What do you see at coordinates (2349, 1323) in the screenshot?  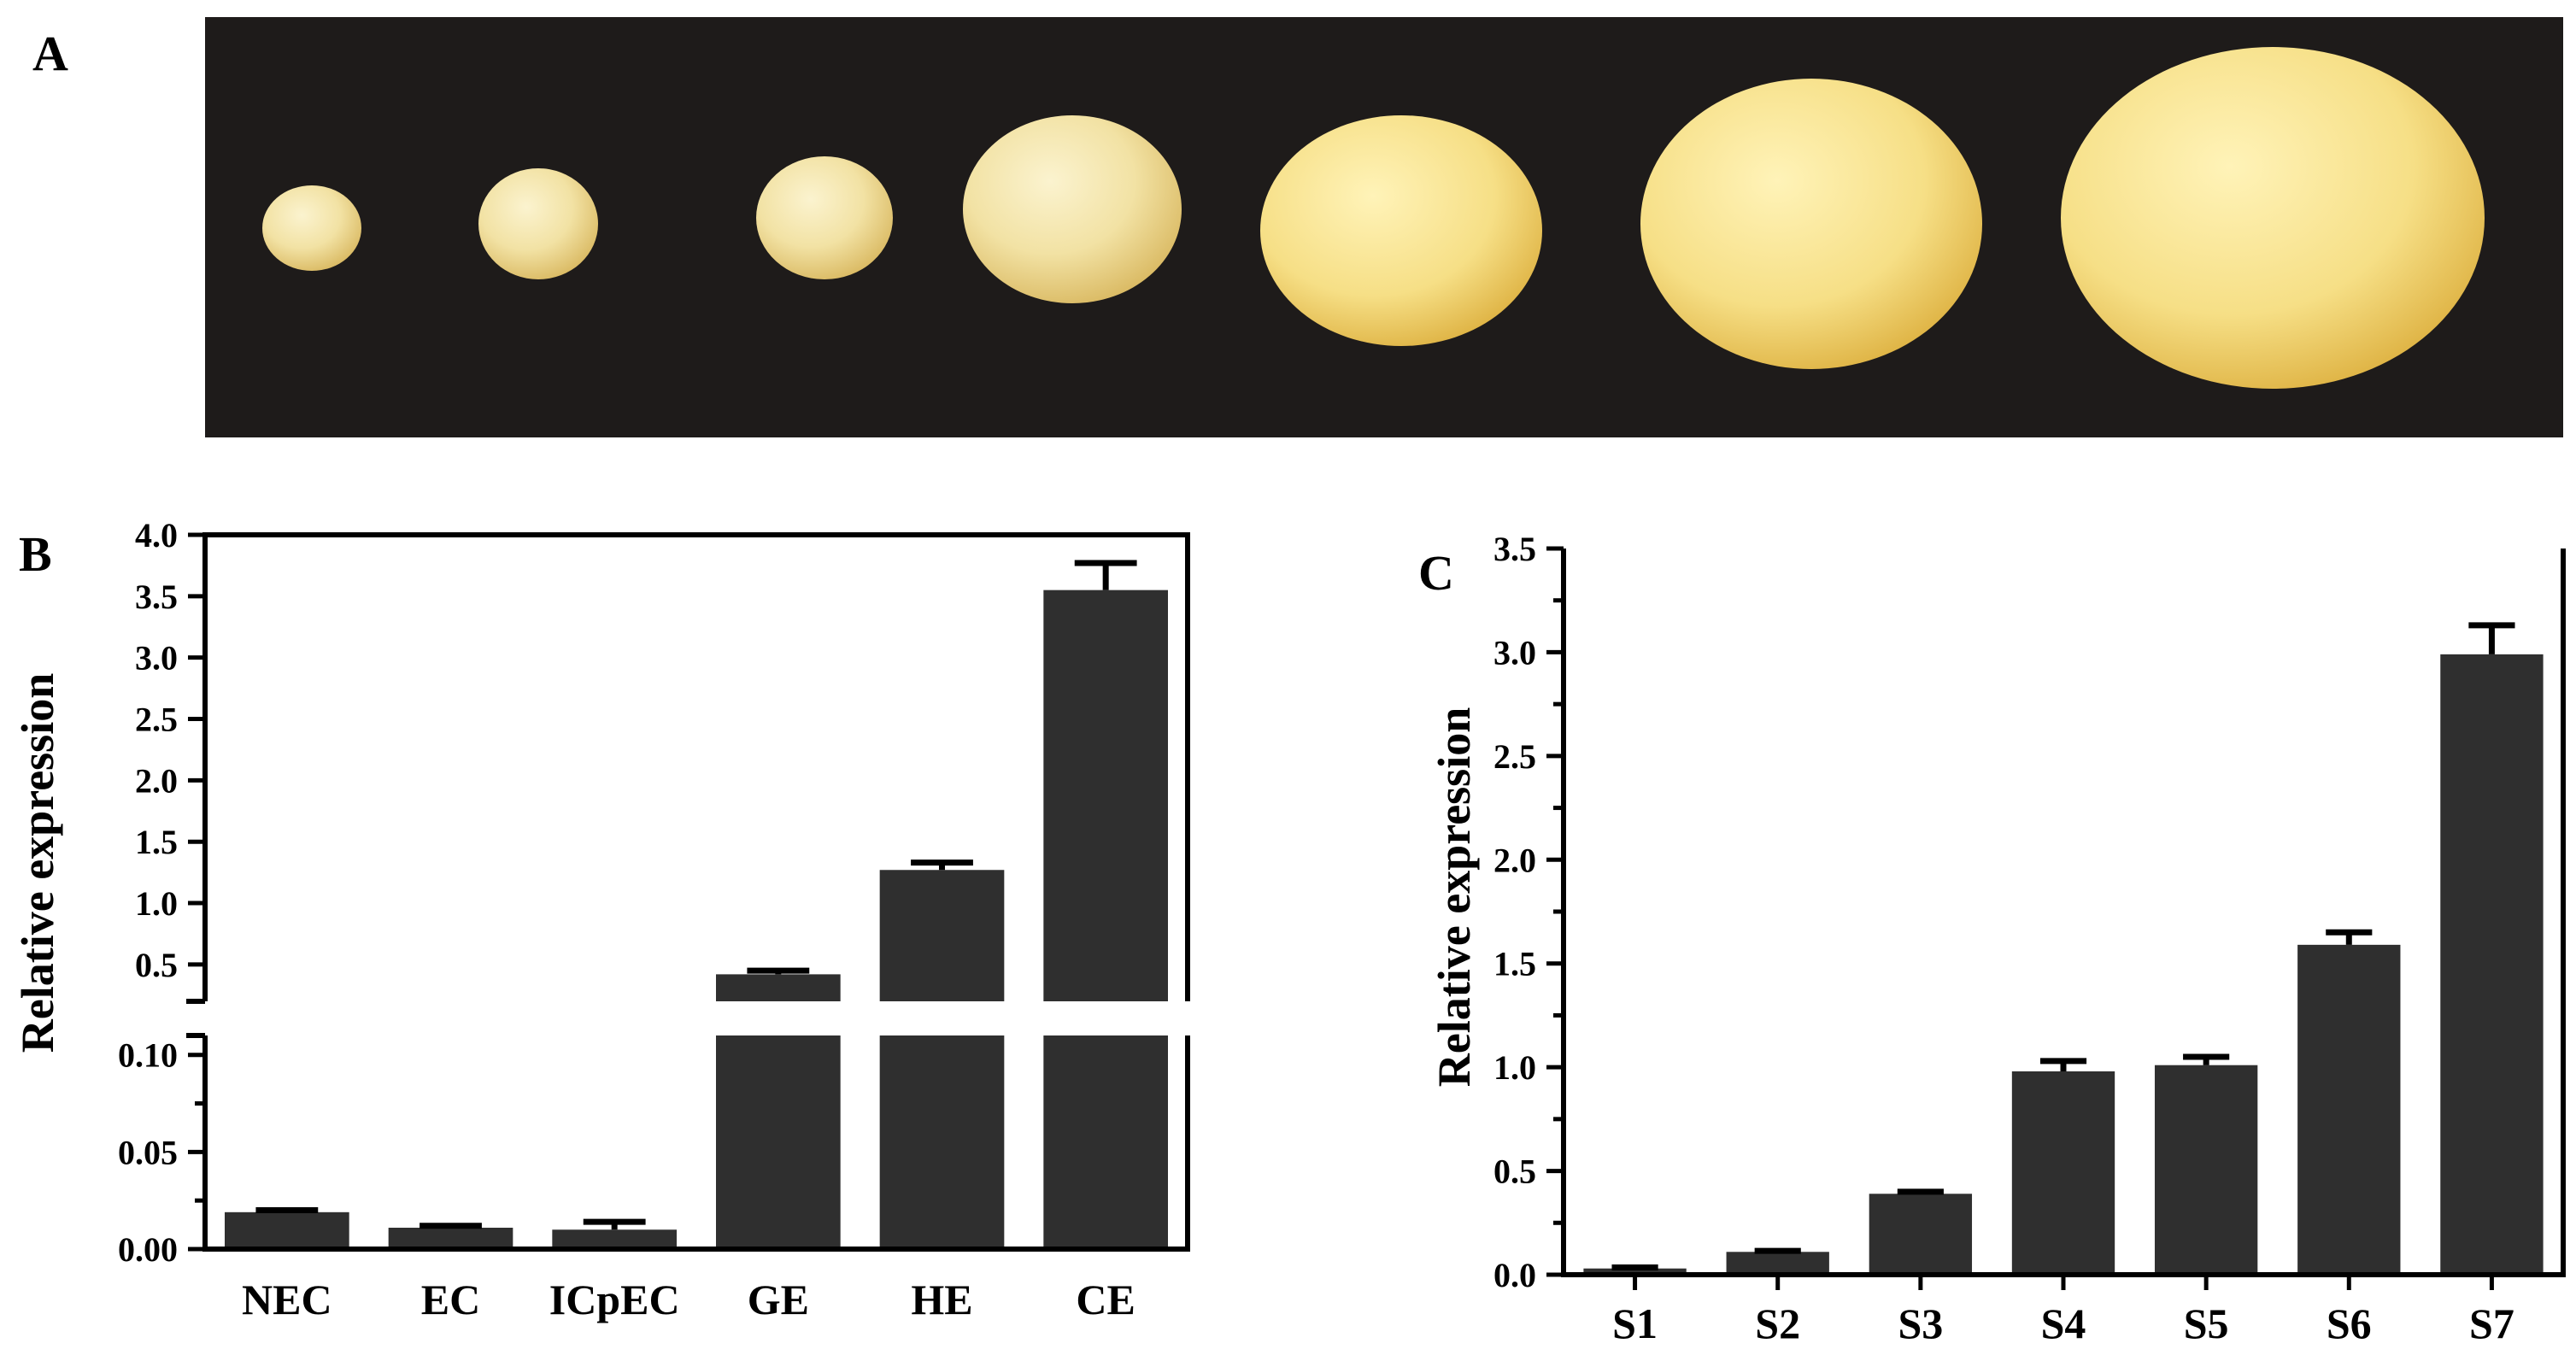 I see `chart-c-category-label: S6` at bounding box center [2349, 1323].